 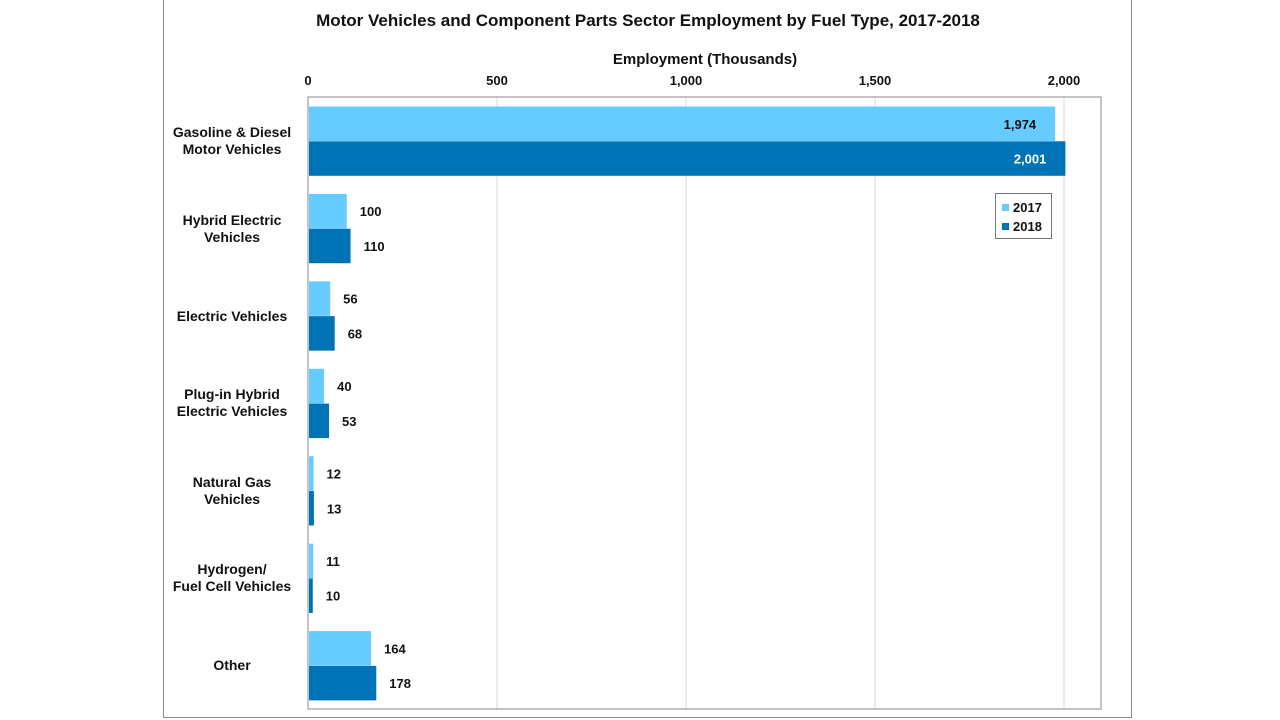 I want to click on data-label-2018: 178, so click(x=400, y=683).